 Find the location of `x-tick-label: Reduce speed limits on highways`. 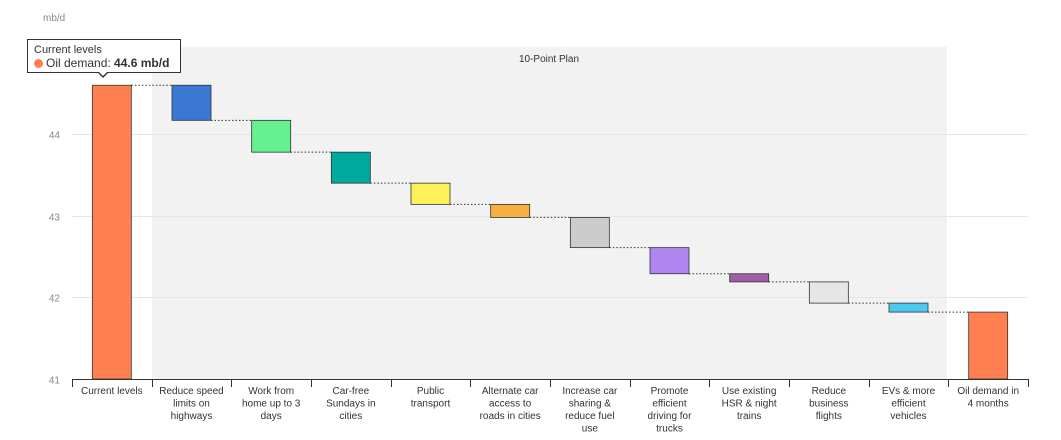

x-tick-label: Reduce speed limits on highways is located at coordinates (191, 404).